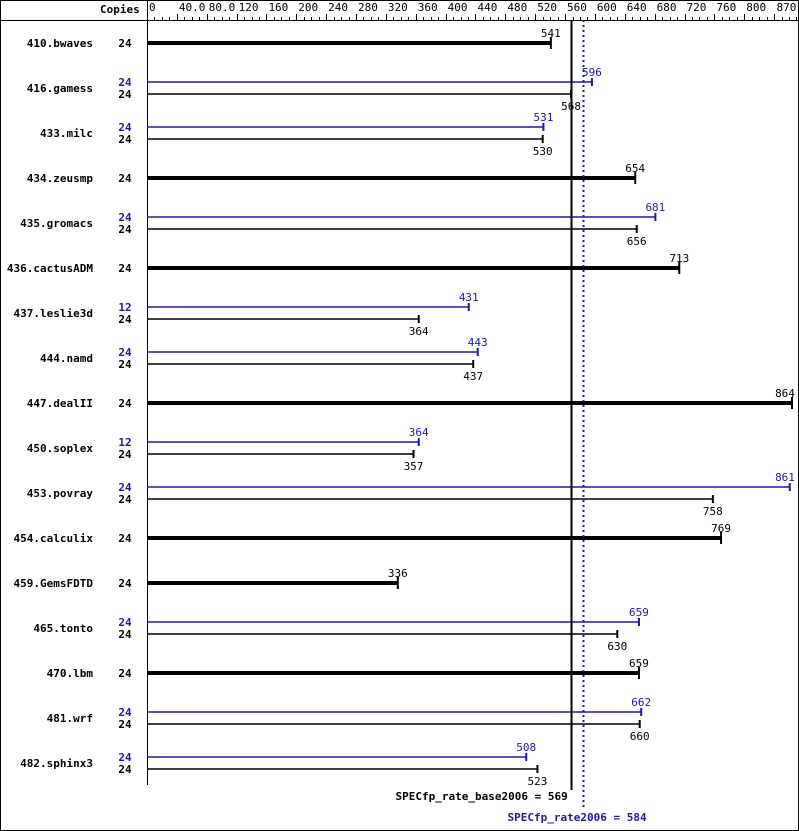  Describe the element at coordinates (721, 528) in the screenshot. I see `base-value-label: 769` at that location.